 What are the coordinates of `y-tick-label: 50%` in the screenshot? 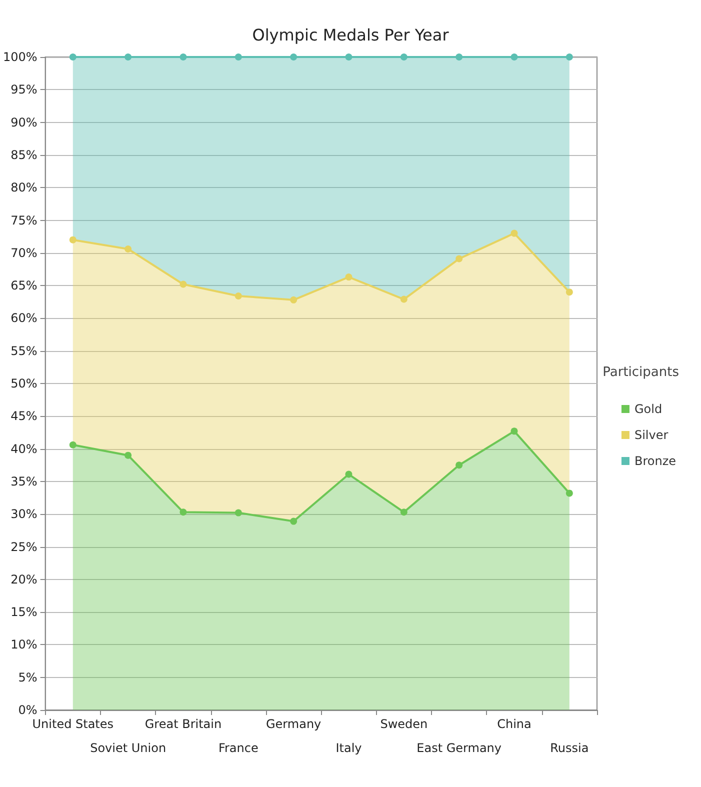 It's located at (24, 383).